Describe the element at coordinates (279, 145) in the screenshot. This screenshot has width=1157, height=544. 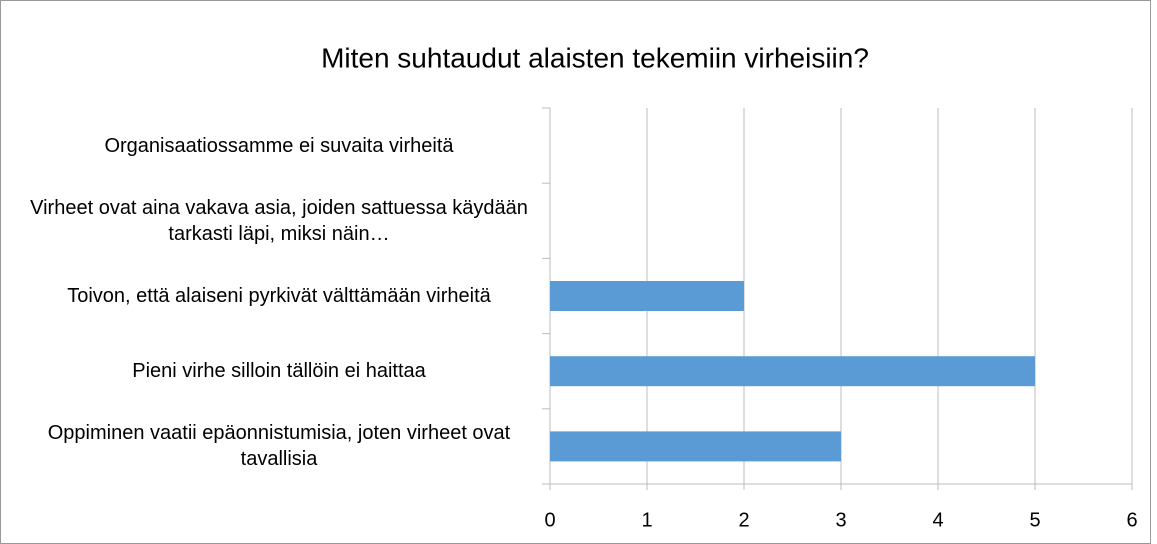
I see `y-tick-label: Organisaatiossamme ei suvaita virheitä` at that location.